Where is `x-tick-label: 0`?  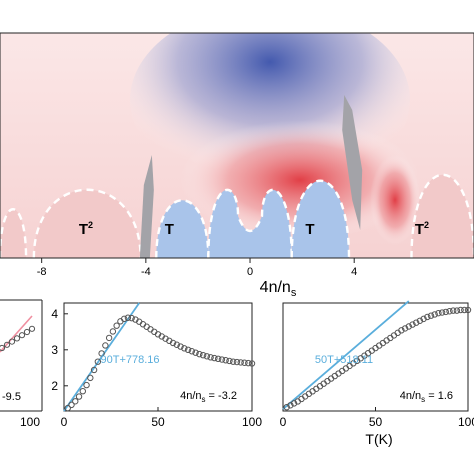 x-tick-label: 0 is located at coordinates (283, 422).